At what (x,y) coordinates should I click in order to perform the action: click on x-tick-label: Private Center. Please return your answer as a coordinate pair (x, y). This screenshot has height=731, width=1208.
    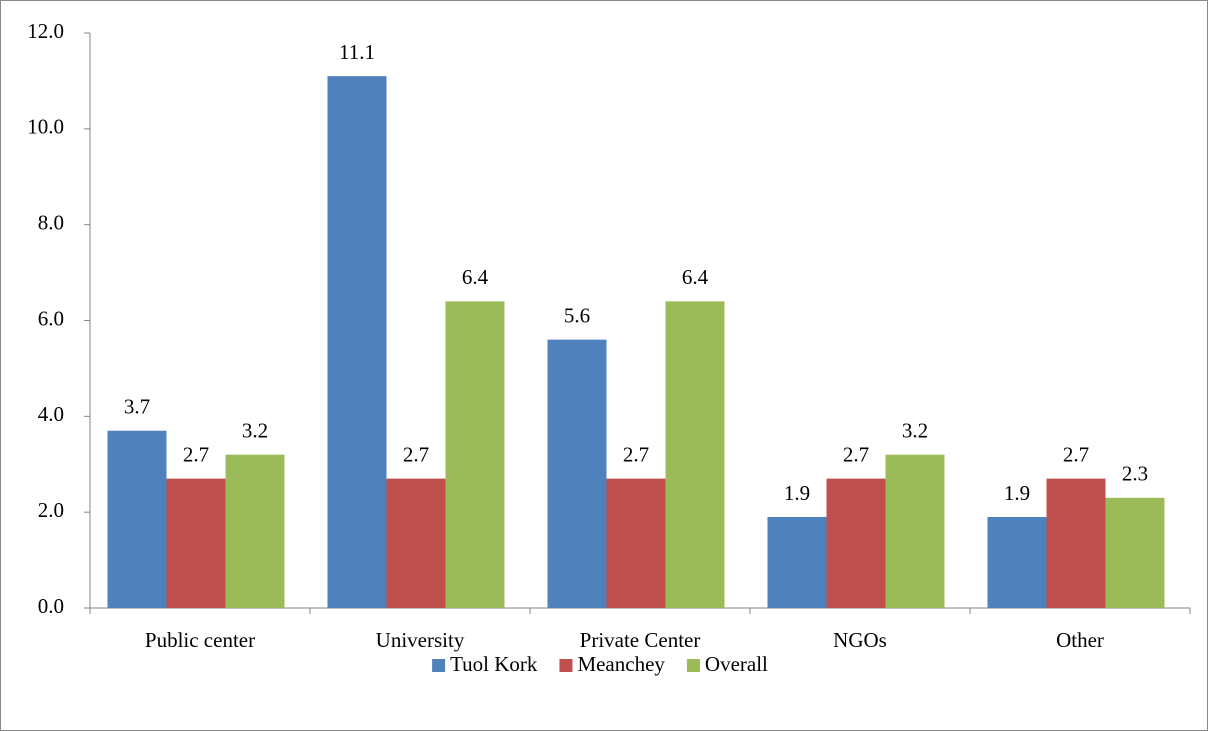
    Looking at the image, I should click on (640, 640).